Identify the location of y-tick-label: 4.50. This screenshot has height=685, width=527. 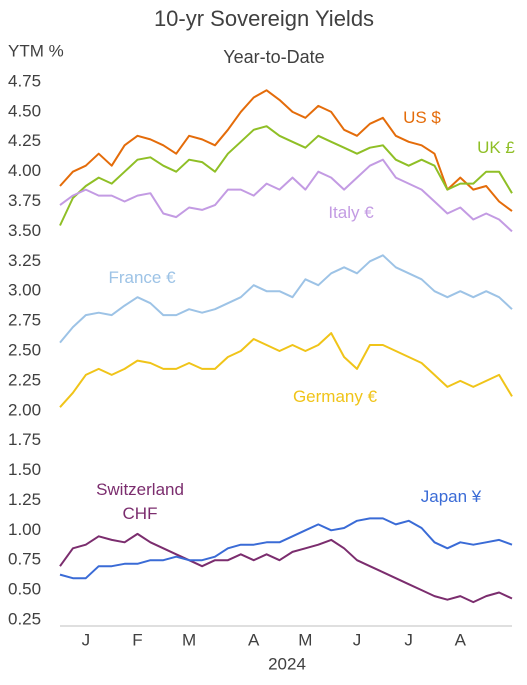
(24, 110).